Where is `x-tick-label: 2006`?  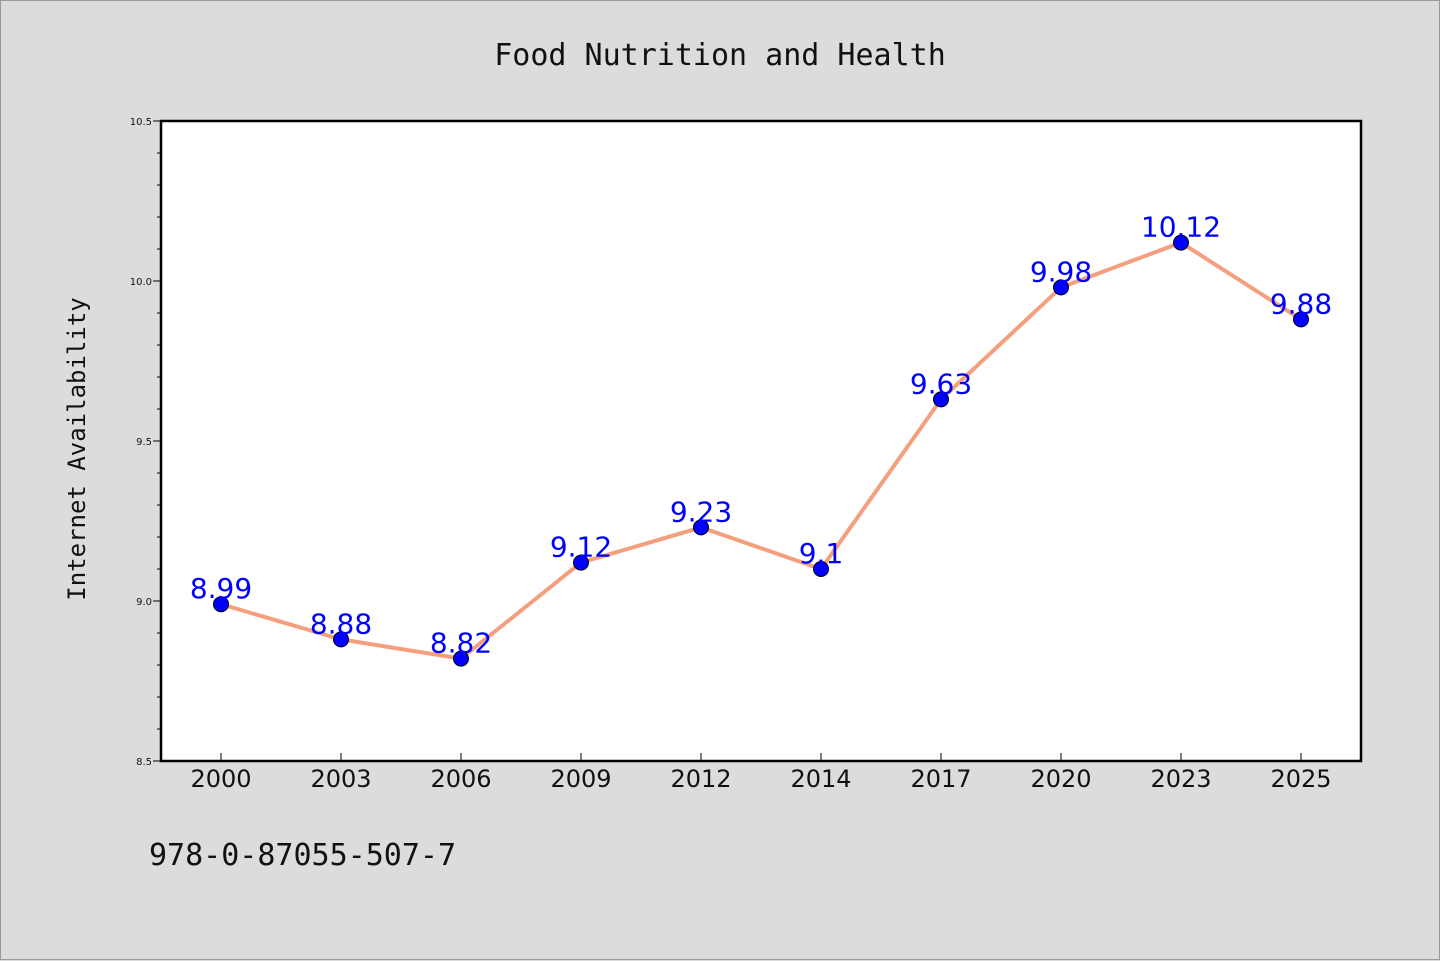
x-tick-label: 2006 is located at coordinates (460, 779).